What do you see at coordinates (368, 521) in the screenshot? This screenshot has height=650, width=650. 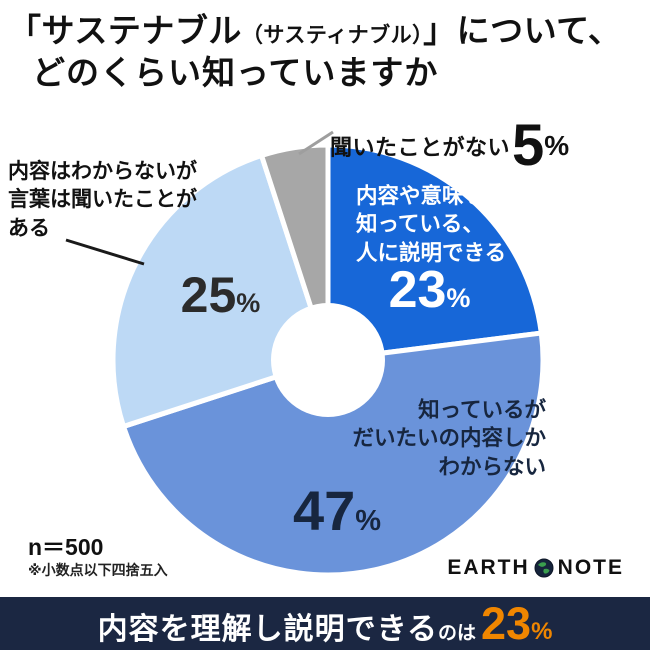 I see `value-vague-percent-sign: %` at bounding box center [368, 521].